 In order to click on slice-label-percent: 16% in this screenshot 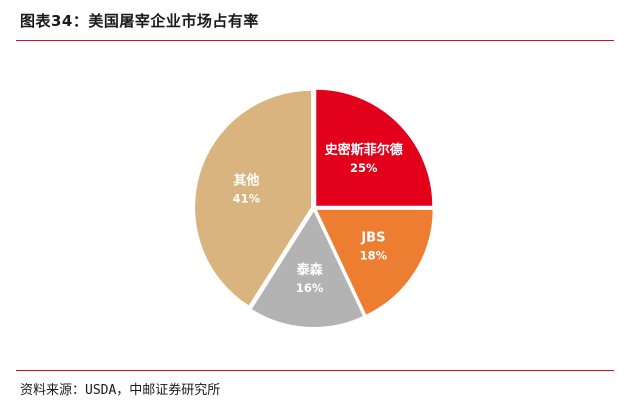, I will do `click(310, 288)`.